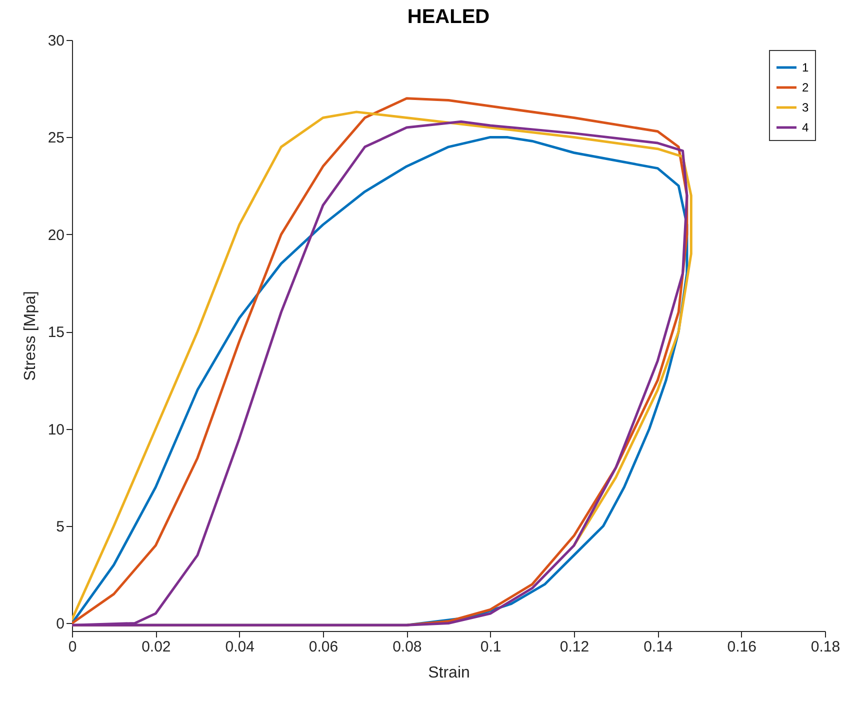 The width and height of the screenshot is (851, 703). What do you see at coordinates (407, 647) in the screenshot?
I see `x-tick-label: 0.08` at bounding box center [407, 647].